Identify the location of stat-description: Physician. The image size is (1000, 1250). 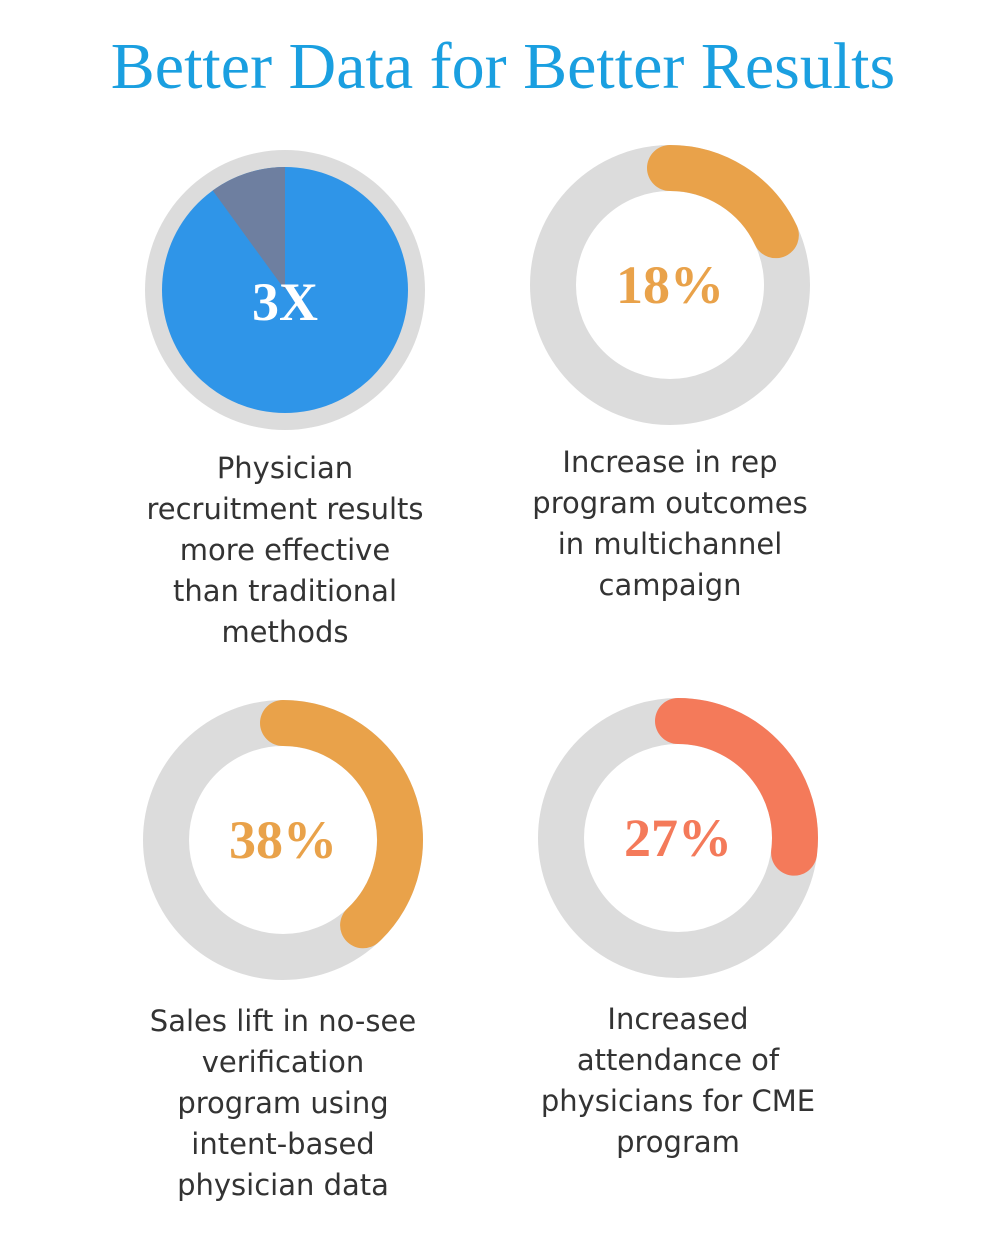
(285, 468).